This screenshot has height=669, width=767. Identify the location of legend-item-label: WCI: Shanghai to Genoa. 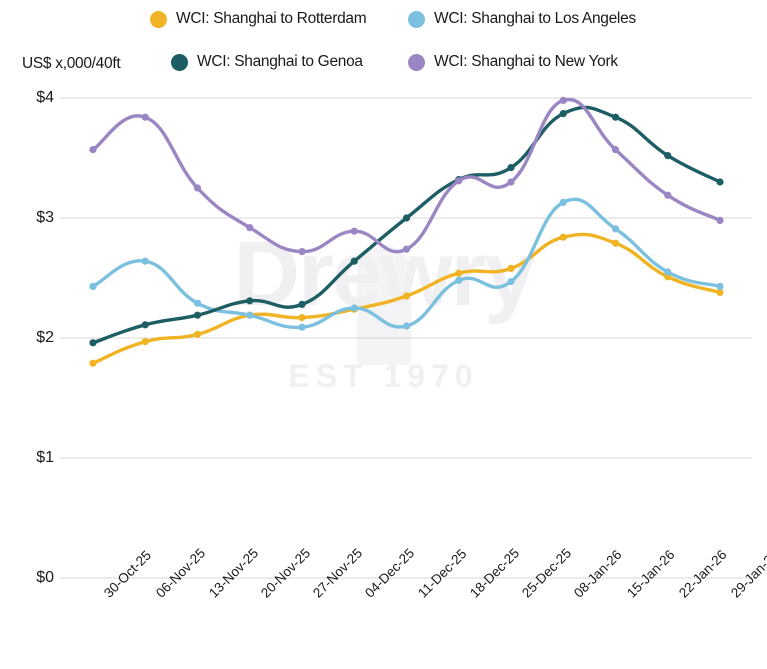
(280, 61).